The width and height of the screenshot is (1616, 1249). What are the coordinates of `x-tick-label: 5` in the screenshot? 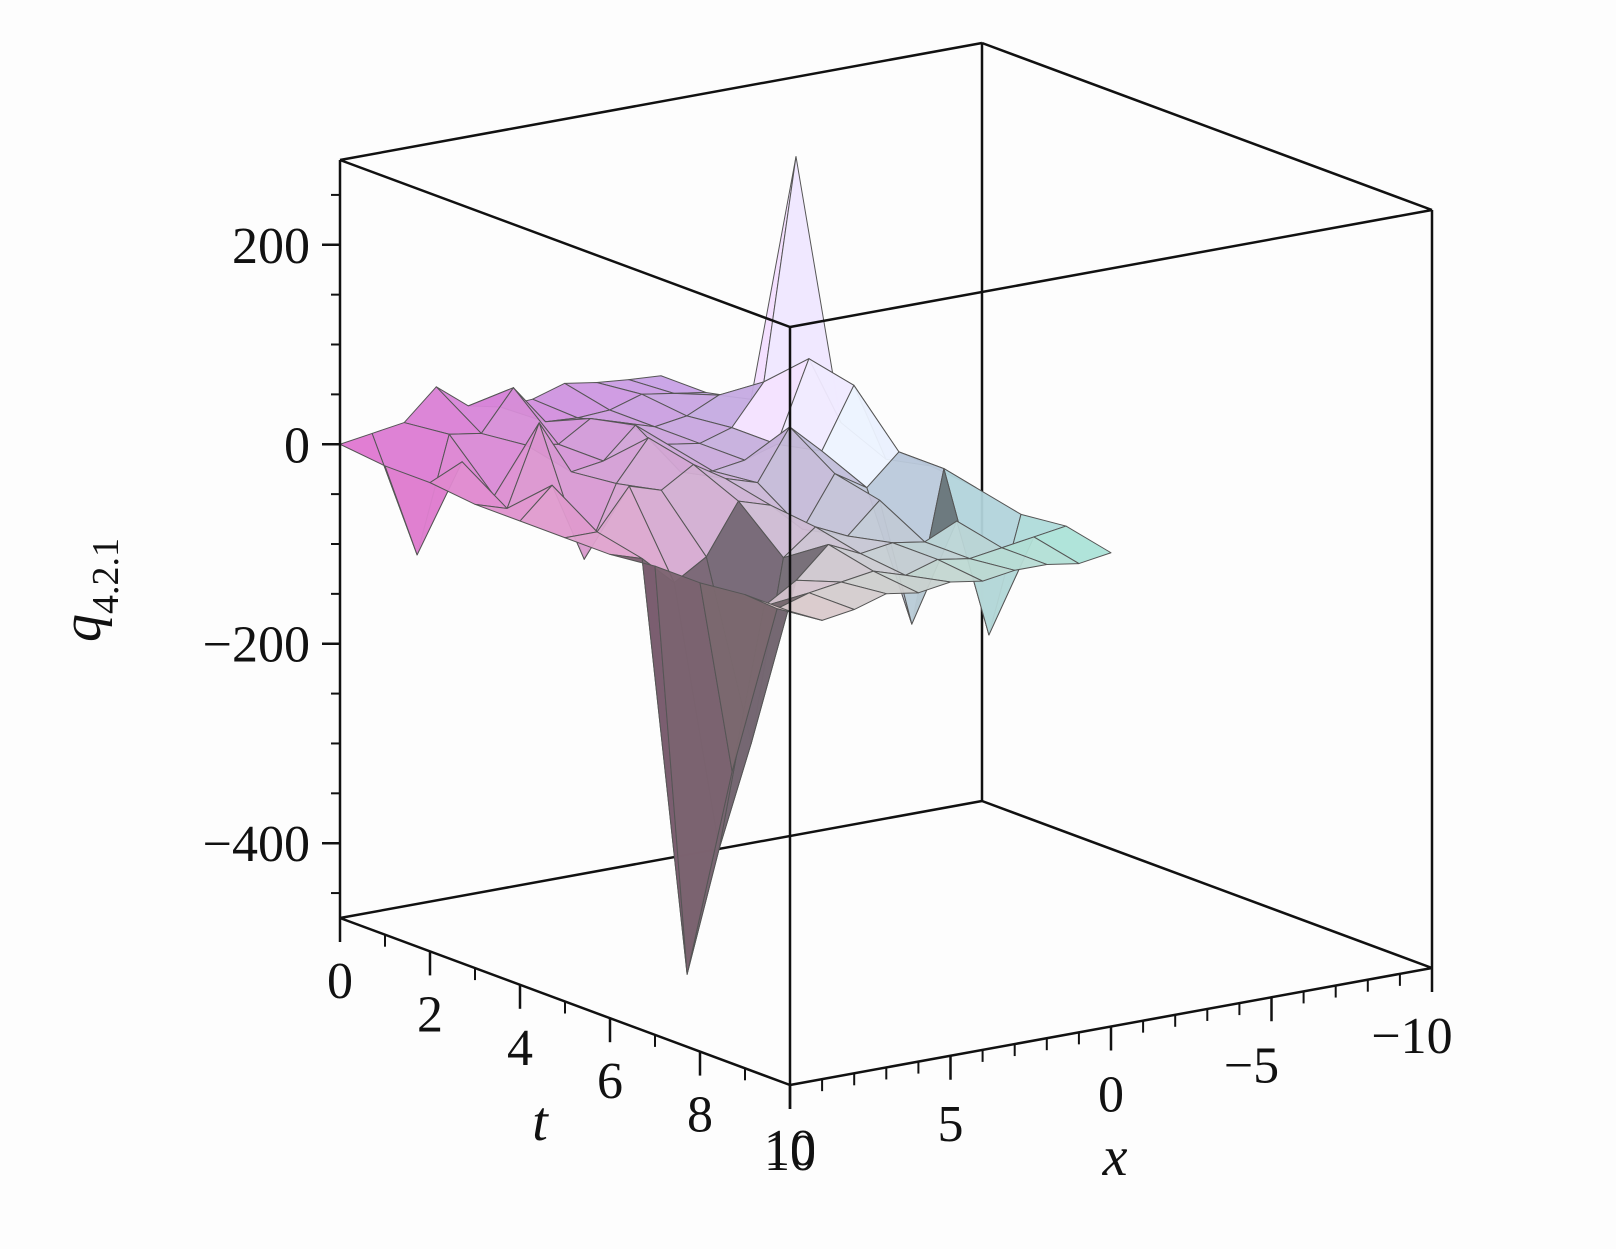 It's located at (951, 1124).